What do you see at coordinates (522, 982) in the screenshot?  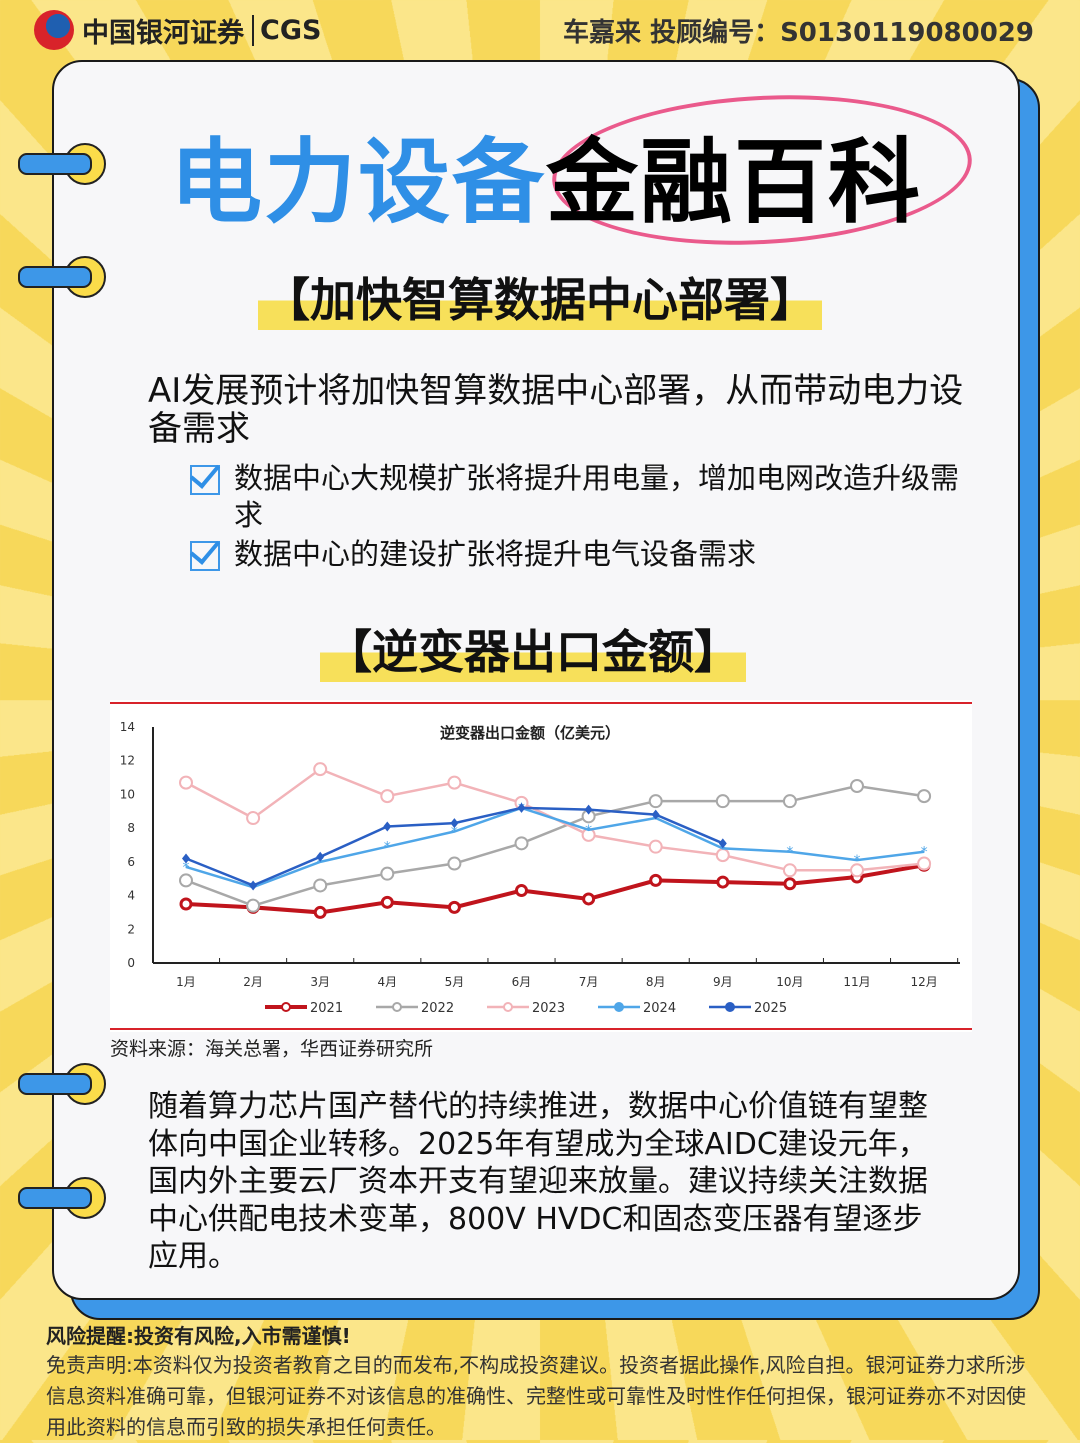 I see `x-tick-label: 6月` at bounding box center [522, 982].